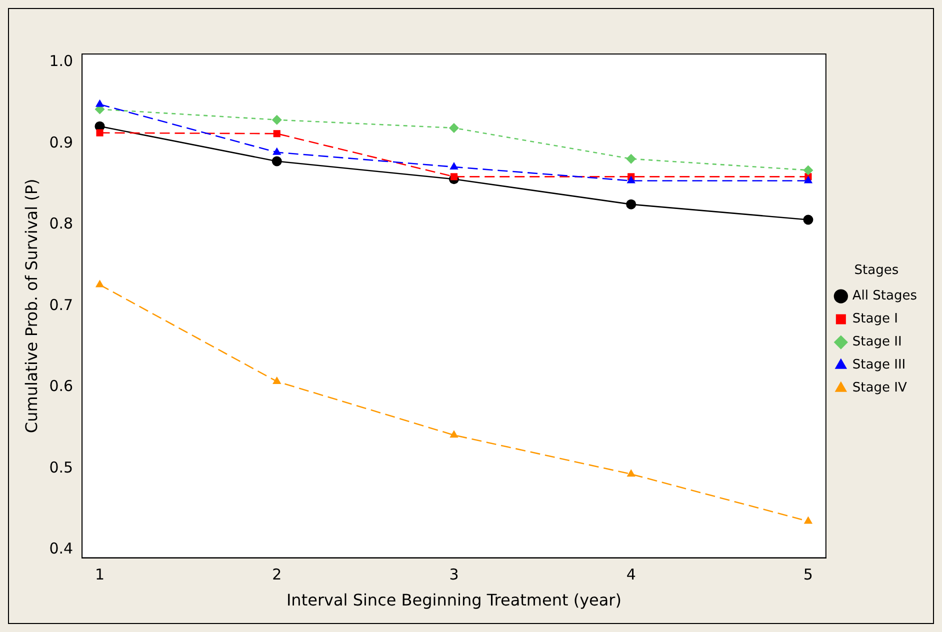 Image resolution: width=942 pixels, height=632 pixels. What do you see at coordinates (808, 575) in the screenshot?
I see `x-tick-label: 5` at bounding box center [808, 575].